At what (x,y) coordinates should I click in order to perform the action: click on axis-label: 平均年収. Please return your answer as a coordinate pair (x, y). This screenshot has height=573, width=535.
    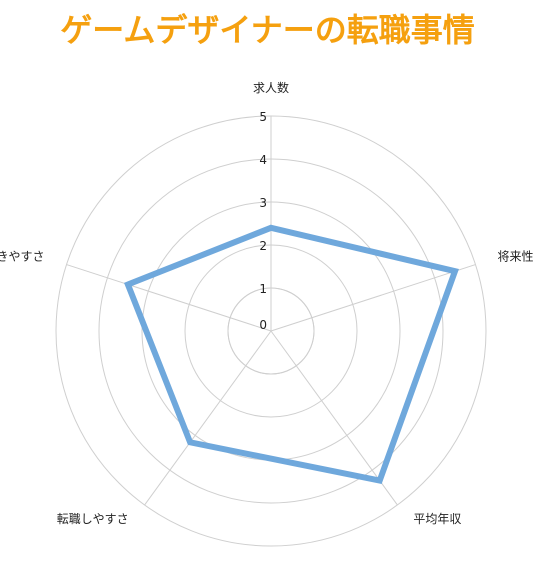
    Looking at the image, I should click on (437, 519).